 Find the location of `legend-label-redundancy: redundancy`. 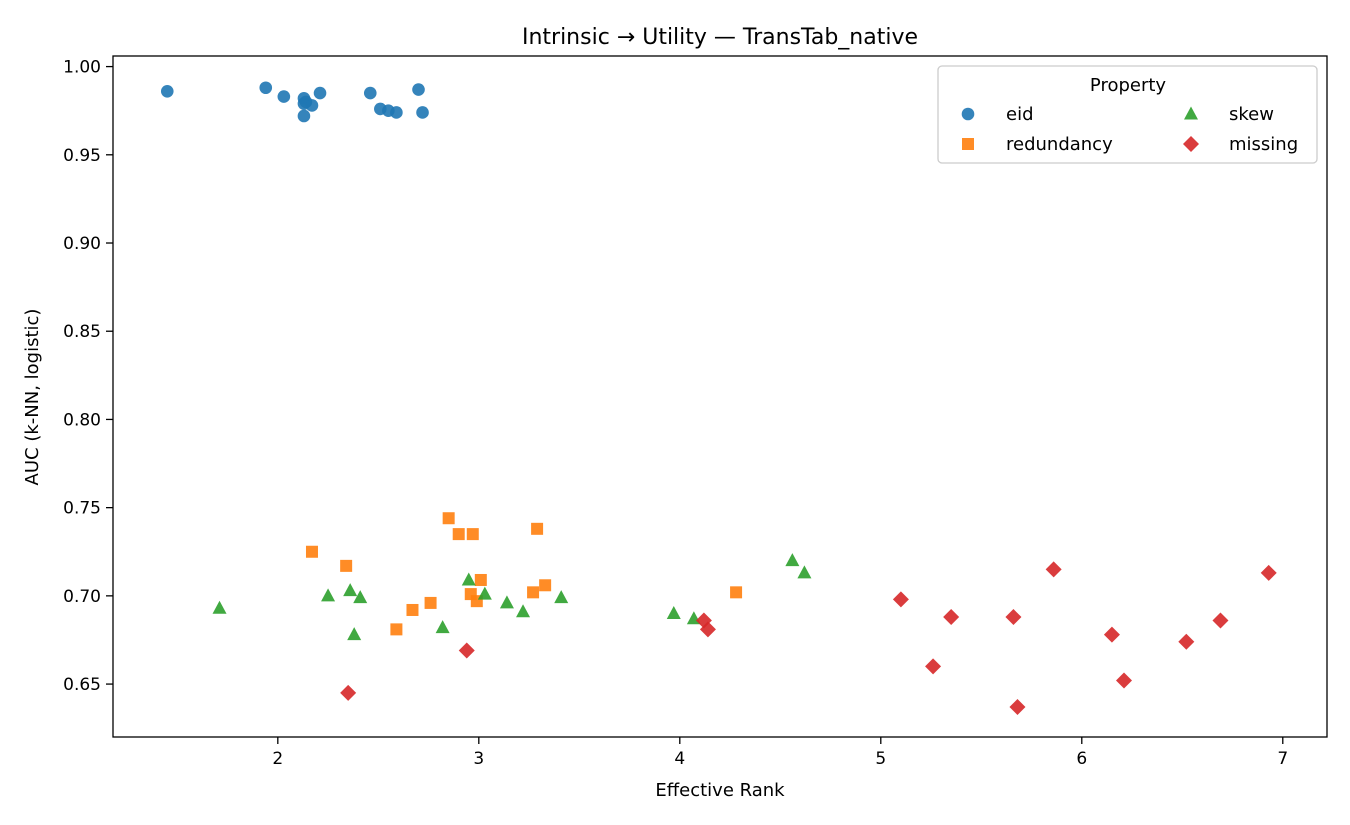

legend-label-redundancy: redundancy is located at coordinates (1059, 144).